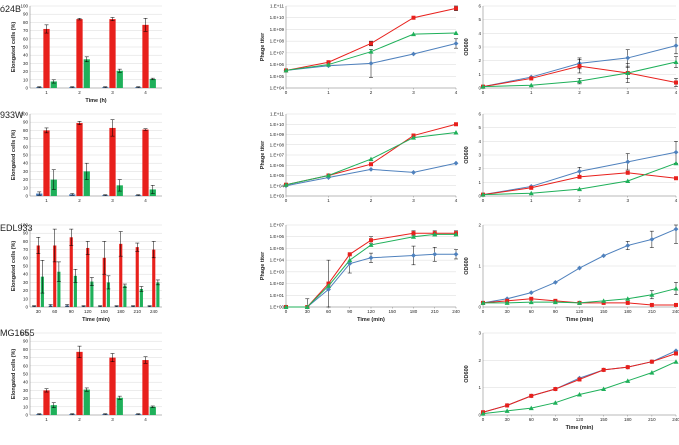  I want to click on y-tick-label: 1.E+10, so click(277, 124).